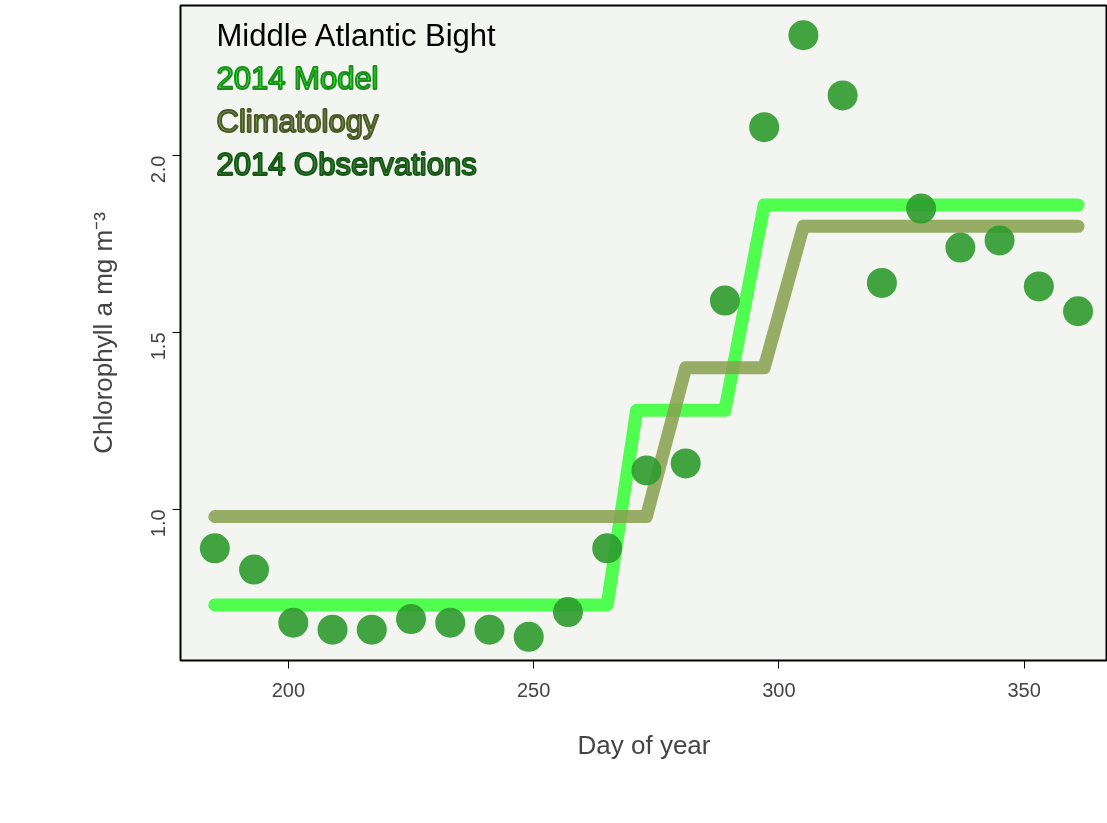  What do you see at coordinates (158, 169) in the screenshot?
I see `y-tick-label: 2.0` at bounding box center [158, 169].